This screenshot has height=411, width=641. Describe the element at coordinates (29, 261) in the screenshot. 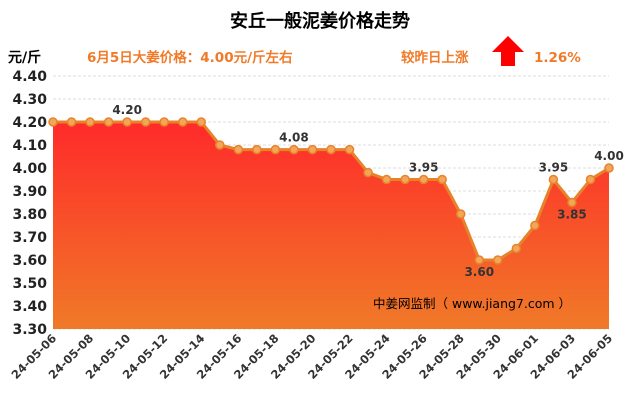

I see `y-tick-label: 3.60` at that location.